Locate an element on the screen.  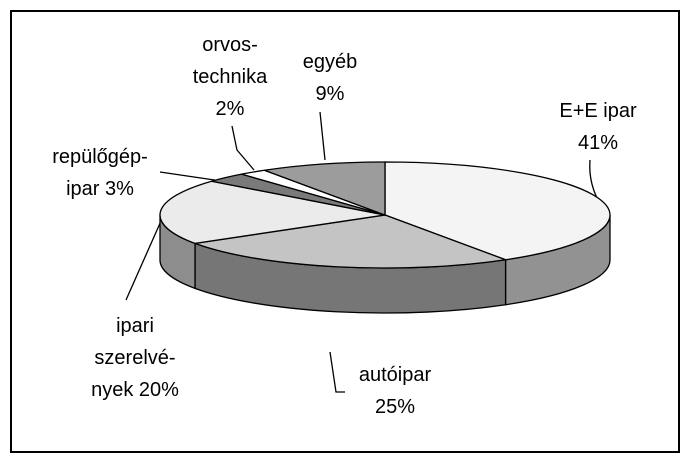
value-label: 20% is located at coordinates (158, 390).